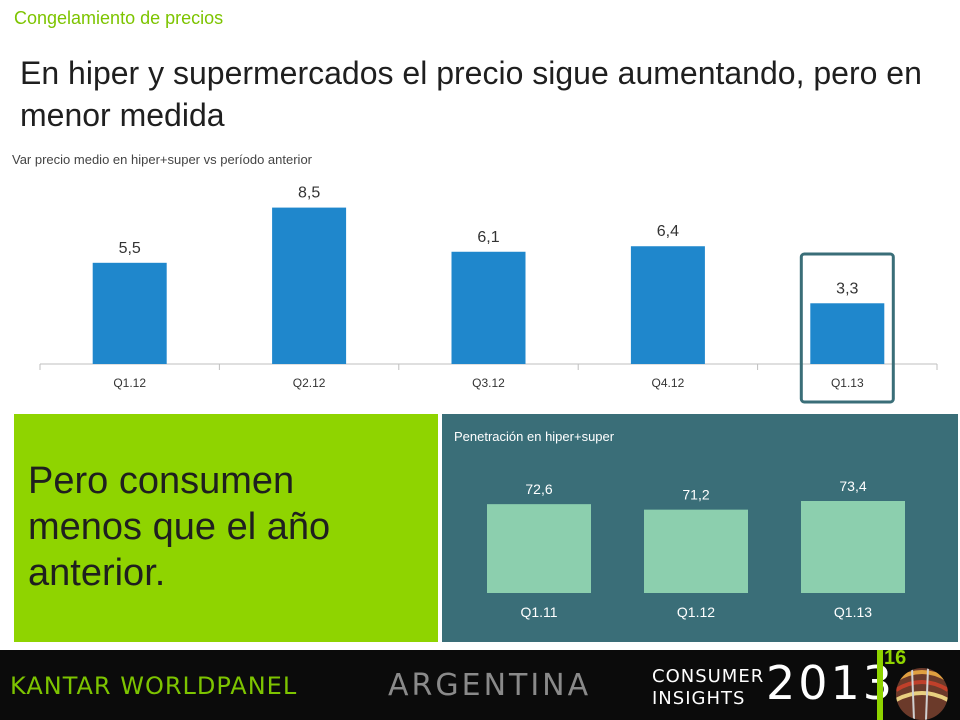 The image size is (960, 720). I want to click on penetration-category-label: Q1.13, so click(853, 612).